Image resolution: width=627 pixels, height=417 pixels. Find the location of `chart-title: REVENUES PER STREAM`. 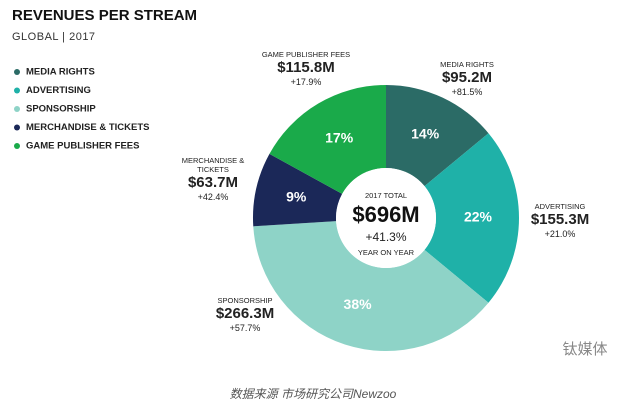

chart-title: REVENUES PER STREAM is located at coordinates (104, 15).